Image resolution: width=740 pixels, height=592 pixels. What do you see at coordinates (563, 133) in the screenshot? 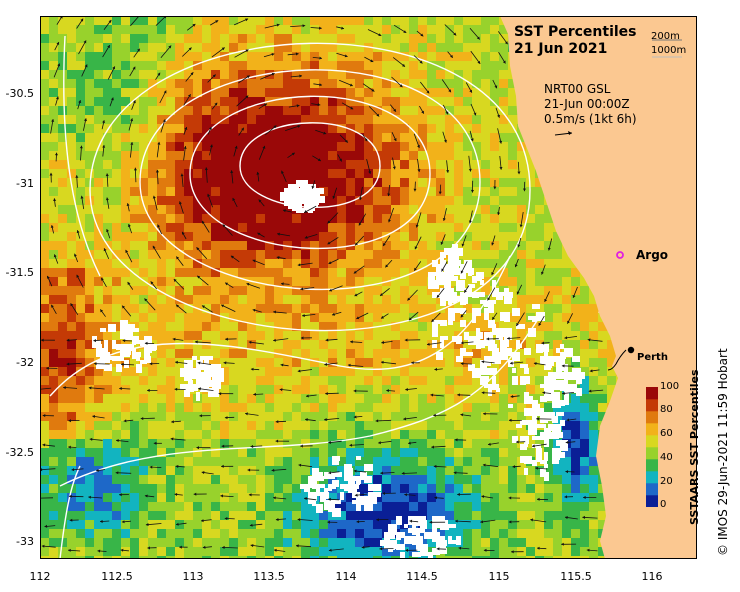
I see `vector-scale-arrow` at bounding box center [563, 133].